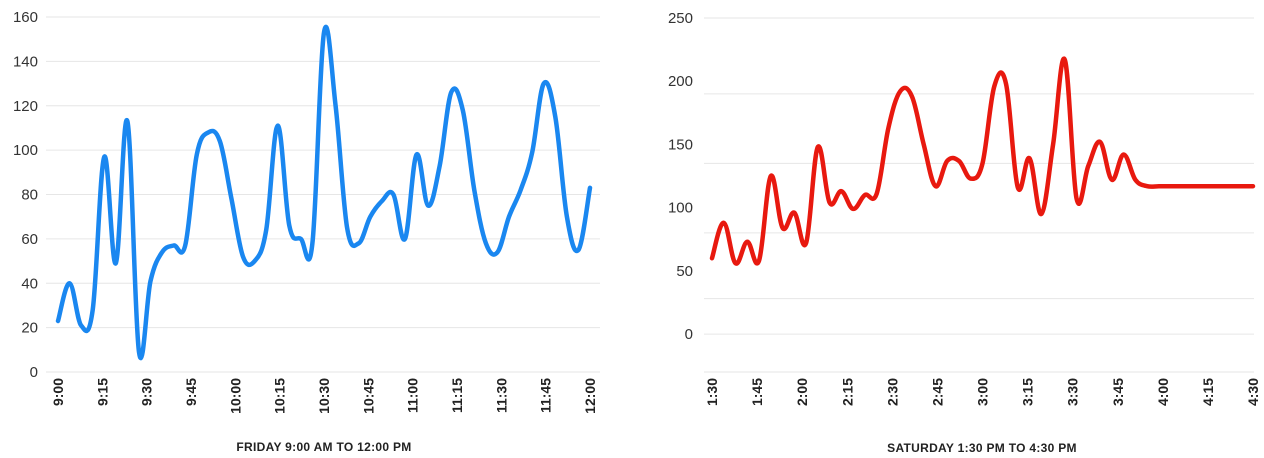  Describe the element at coordinates (1208, 392) in the screenshot. I see `saturday-x-tick-label: 4:15` at that location.